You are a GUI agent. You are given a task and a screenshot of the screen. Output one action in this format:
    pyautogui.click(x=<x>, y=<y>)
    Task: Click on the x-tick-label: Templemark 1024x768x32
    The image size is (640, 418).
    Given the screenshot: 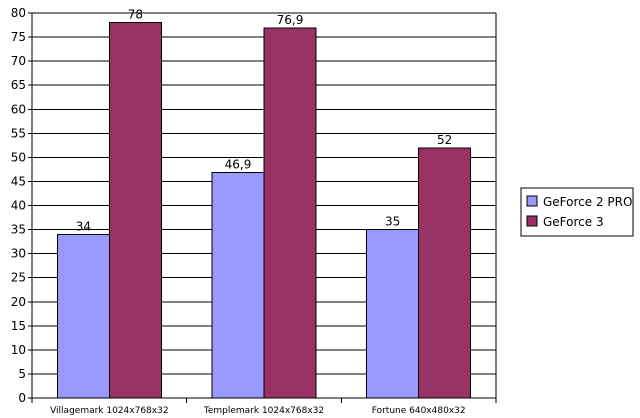 What is the action you would take?
    pyautogui.click(x=263, y=411)
    